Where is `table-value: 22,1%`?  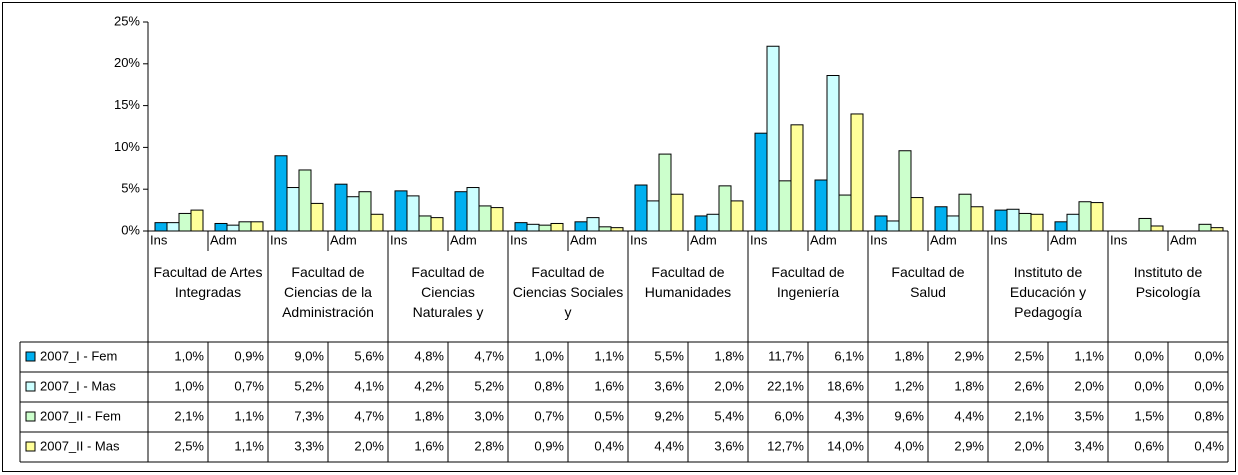
table-value: 22,1% is located at coordinates (785, 385).